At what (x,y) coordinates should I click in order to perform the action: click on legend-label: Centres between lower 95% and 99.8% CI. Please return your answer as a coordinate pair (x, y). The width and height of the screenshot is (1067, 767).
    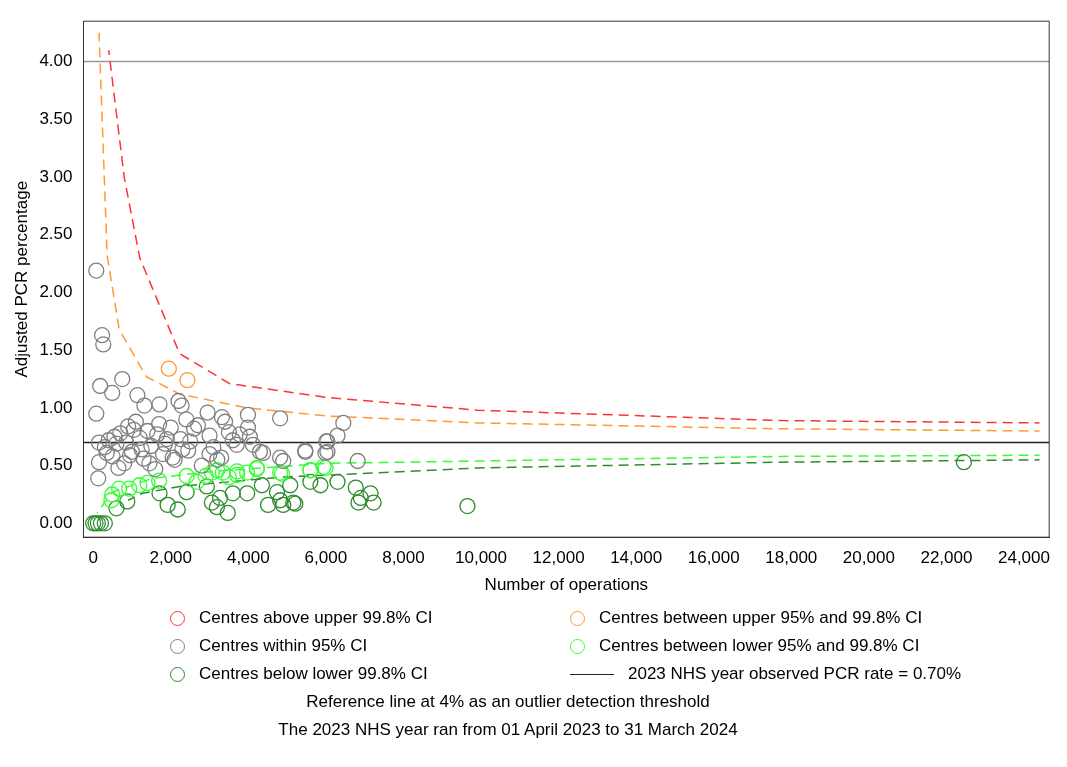
    Looking at the image, I should click on (759, 646).